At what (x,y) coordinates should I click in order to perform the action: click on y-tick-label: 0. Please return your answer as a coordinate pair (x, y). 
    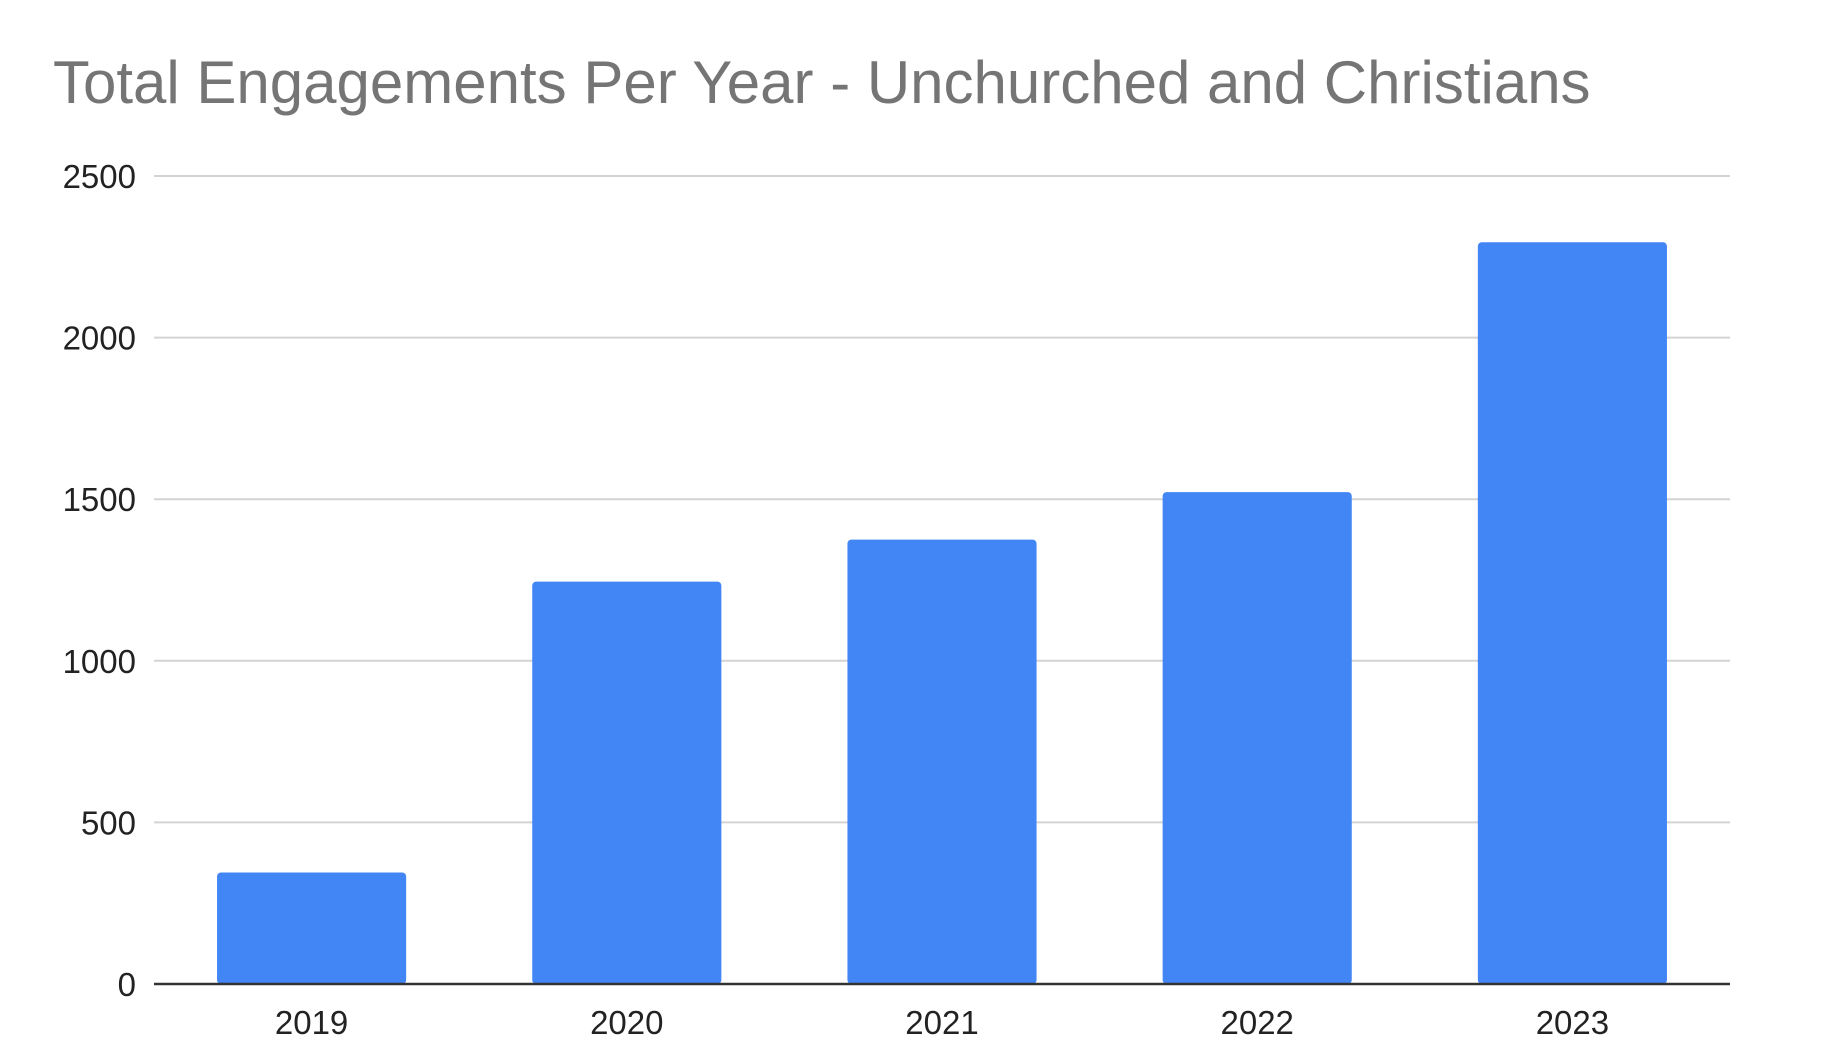
    Looking at the image, I should click on (127, 984).